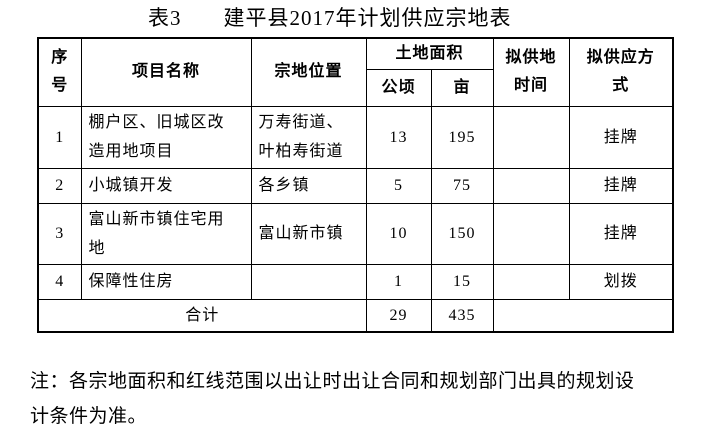 The width and height of the screenshot is (710, 425). I want to click on cell-mu: 15, so click(462, 281).